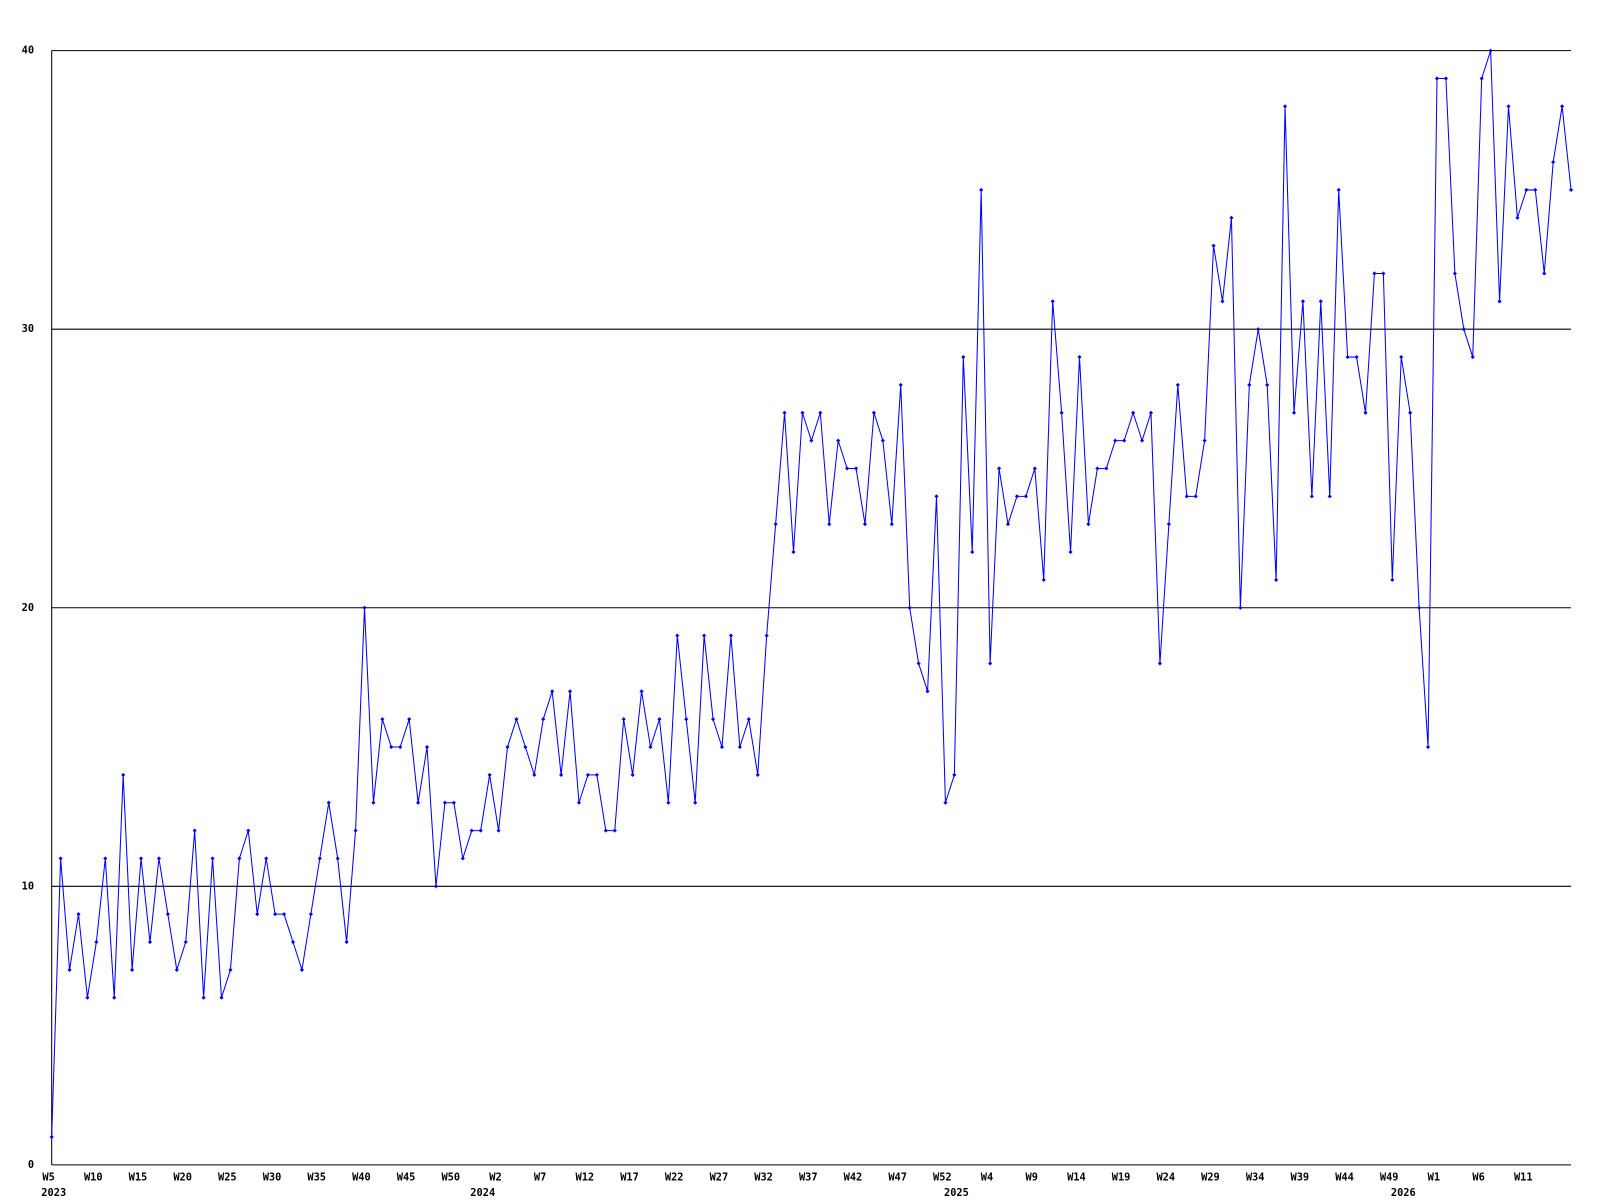 The image size is (1600, 1200). What do you see at coordinates (540, 1177) in the screenshot?
I see `x-tick-label: W7` at bounding box center [540, 1177].